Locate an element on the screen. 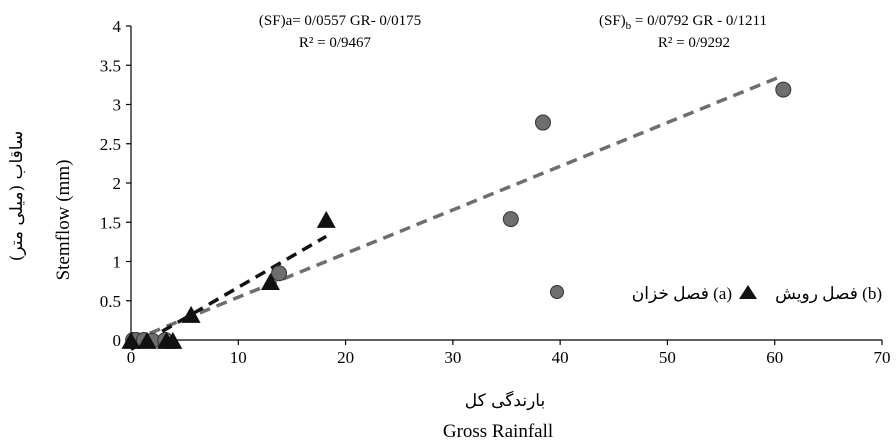 Image resolution: width=896 pixels, height=441 pixels. x-tick-label: 60 is located at coordinates (774, 357).